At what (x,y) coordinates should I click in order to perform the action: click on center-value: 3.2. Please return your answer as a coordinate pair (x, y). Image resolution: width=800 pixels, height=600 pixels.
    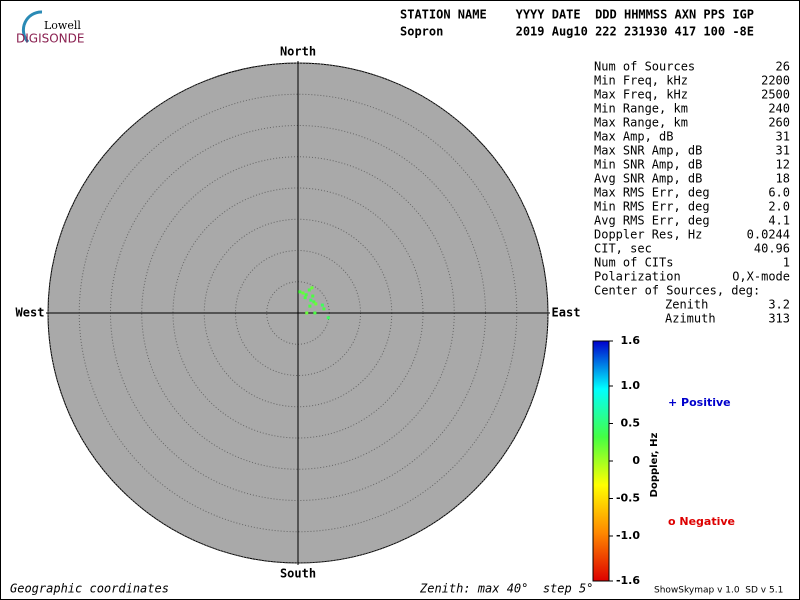
    Looking at the image, I should click on (779, 305).